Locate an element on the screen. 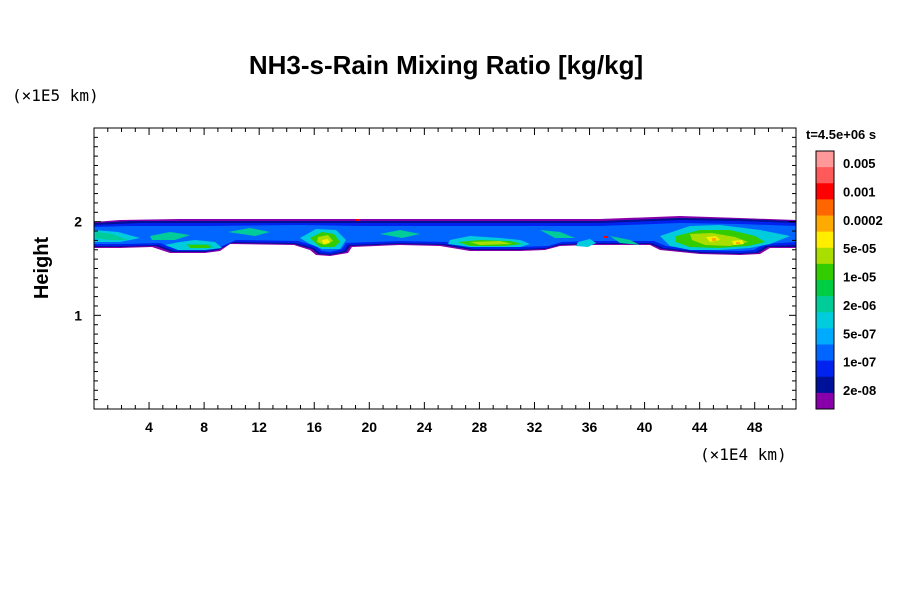  x-tick-label: 36 is located at coordinates (590, 427).